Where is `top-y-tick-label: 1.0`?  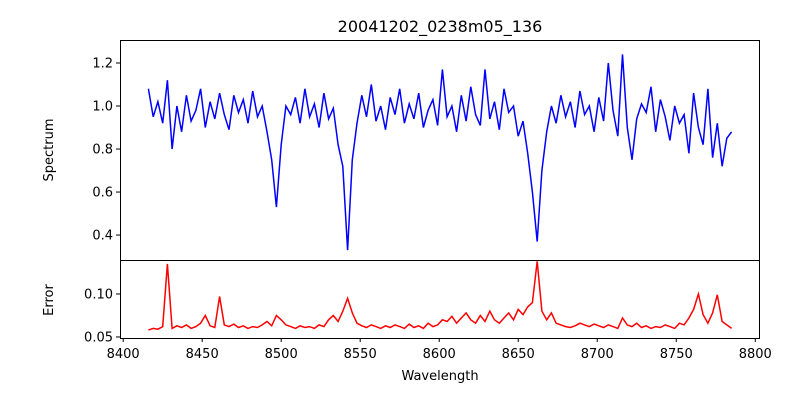
top-y-tick-label: 1.0 is located at coordinates (102, 107).